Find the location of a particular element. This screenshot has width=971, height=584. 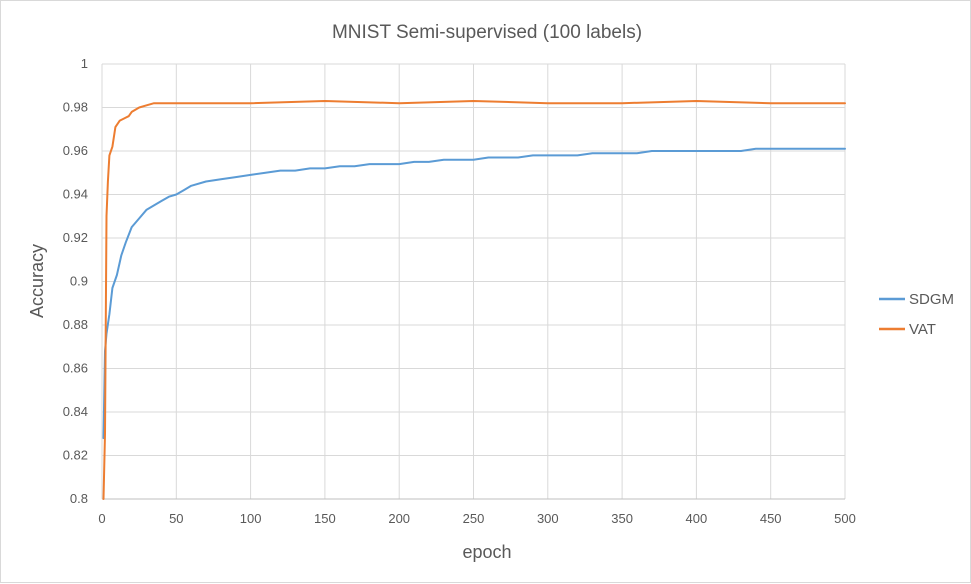

legend: SDGM VAT is located at coordinates (916, 314).